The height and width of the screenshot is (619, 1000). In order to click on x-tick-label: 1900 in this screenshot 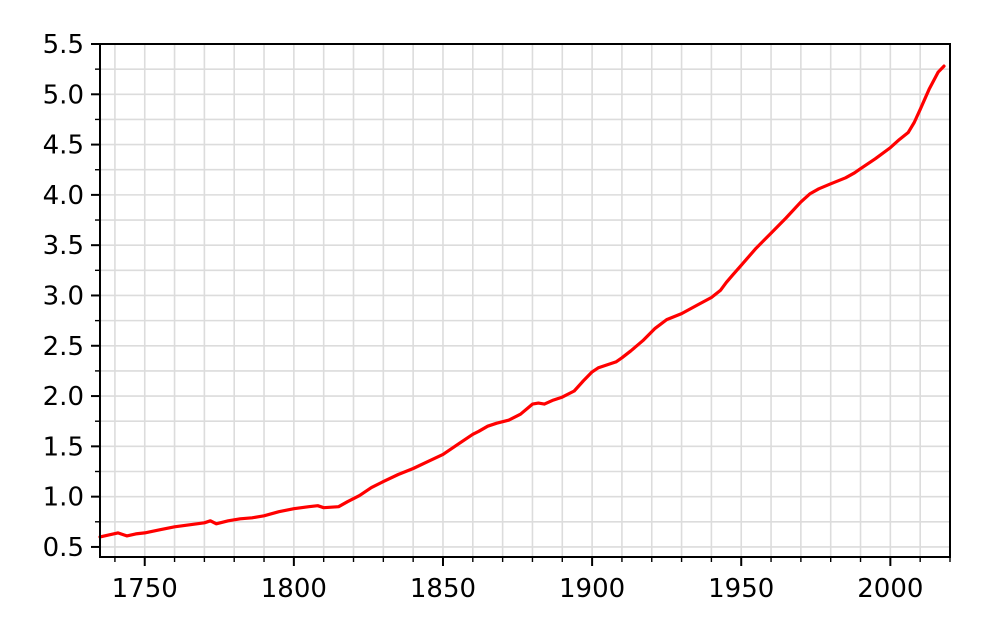, I will do `click(592, 589)`.